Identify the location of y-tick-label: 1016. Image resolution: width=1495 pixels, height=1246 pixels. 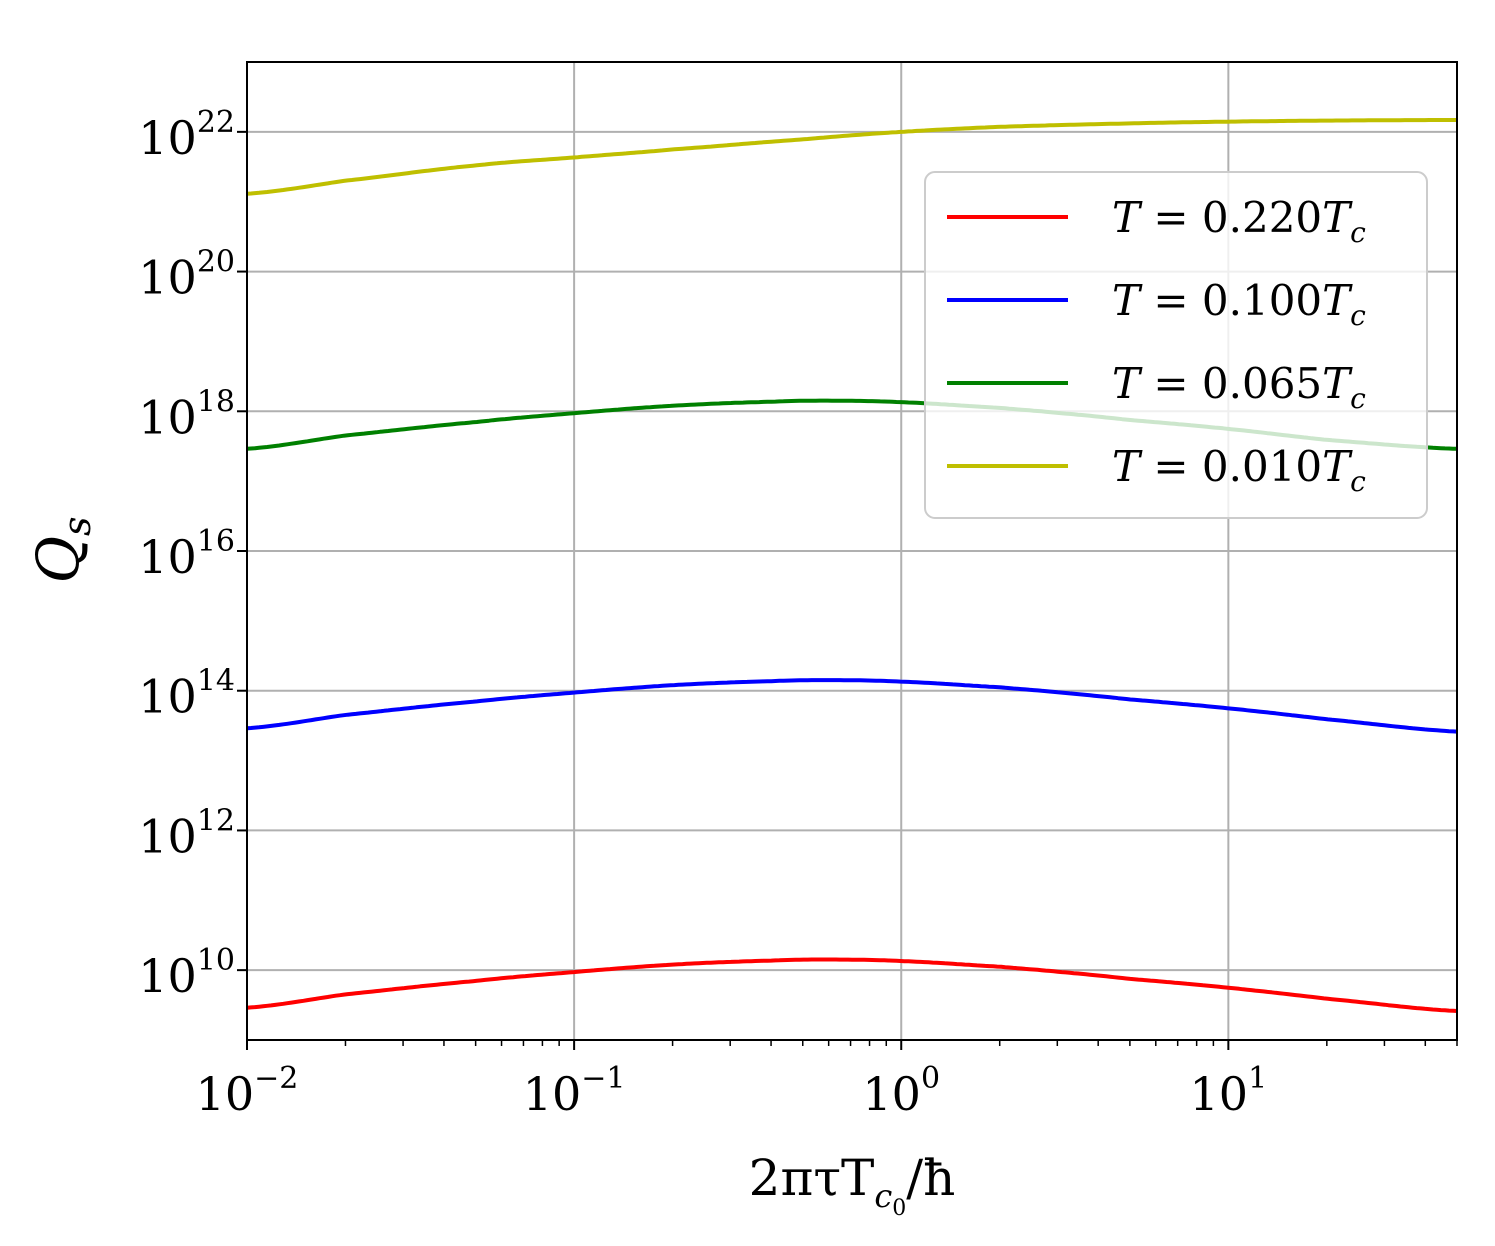
(186, 554).